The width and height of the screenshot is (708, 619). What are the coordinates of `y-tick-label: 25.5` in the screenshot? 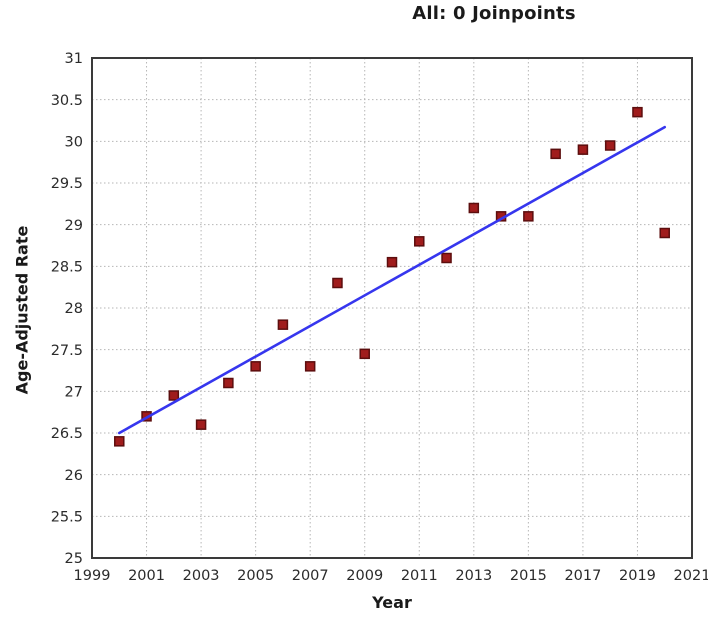 It's located at (67, 518).